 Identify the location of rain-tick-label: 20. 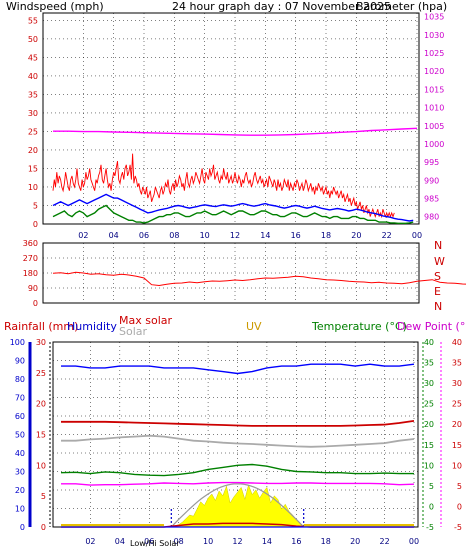
(41, 404).